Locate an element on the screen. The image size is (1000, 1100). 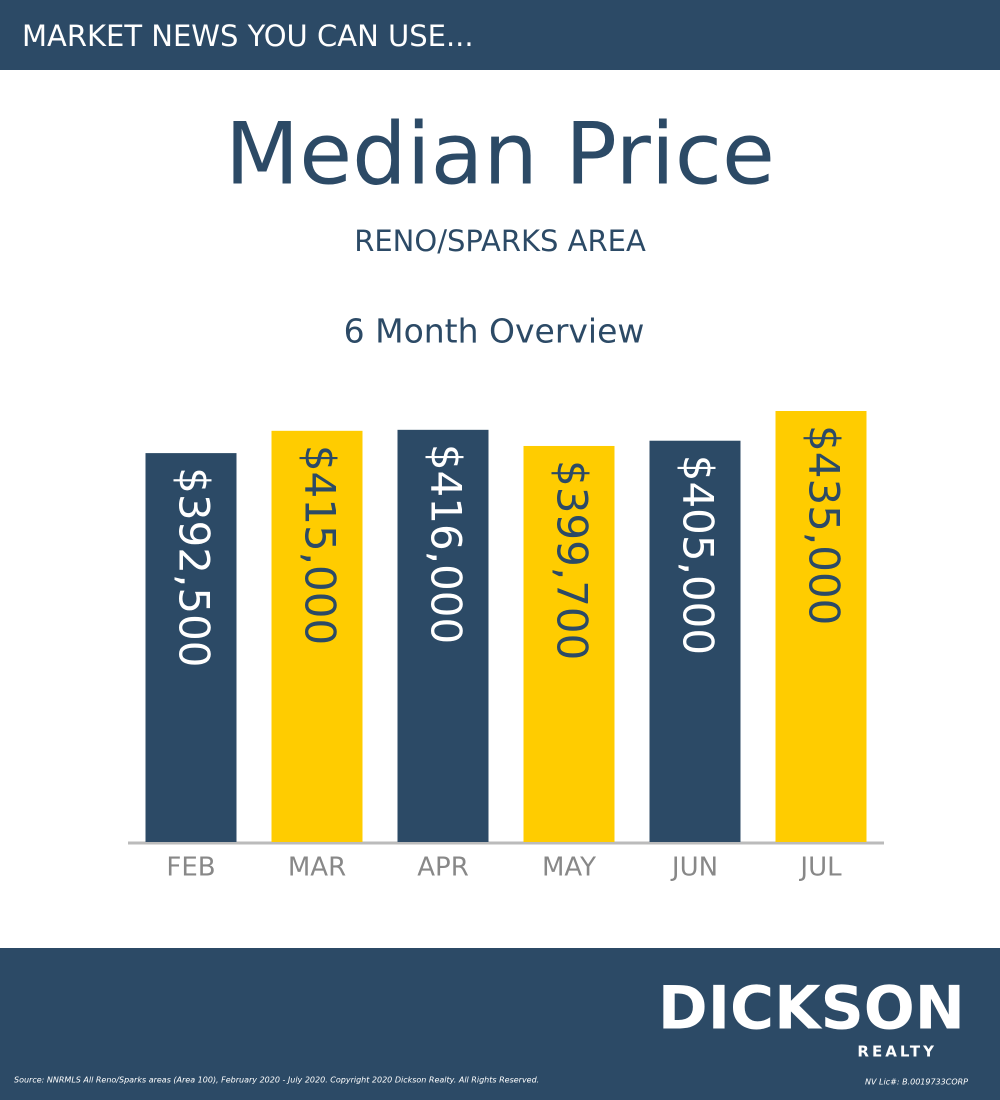
chart-title: Median Price is located at coordinates (500, 154).